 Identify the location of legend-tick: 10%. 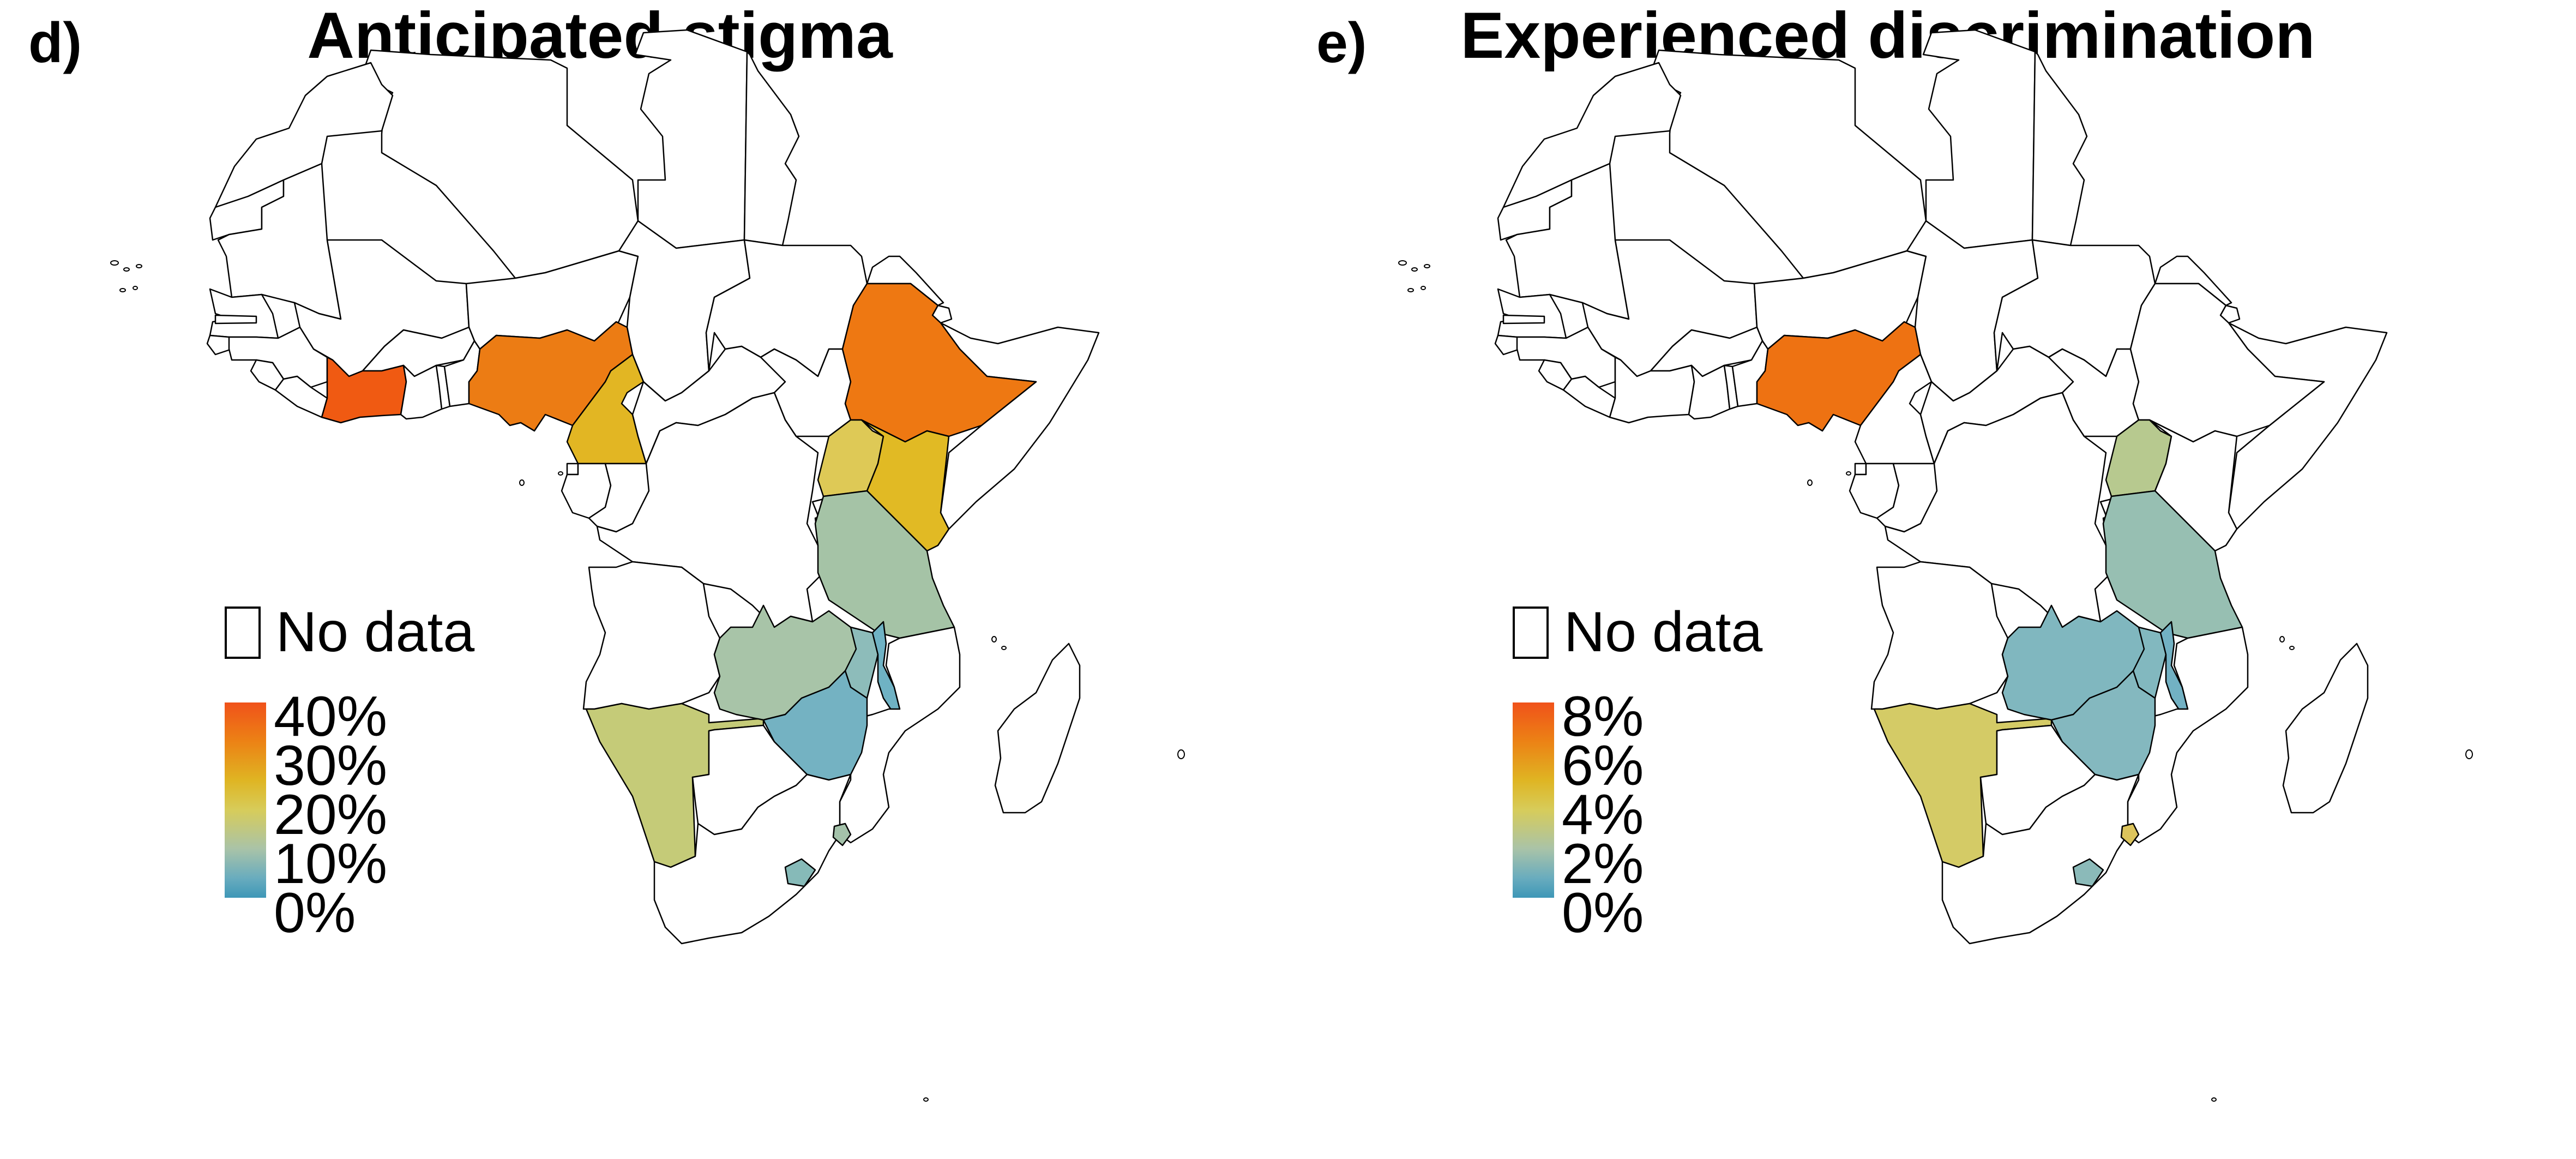
(331, 864).